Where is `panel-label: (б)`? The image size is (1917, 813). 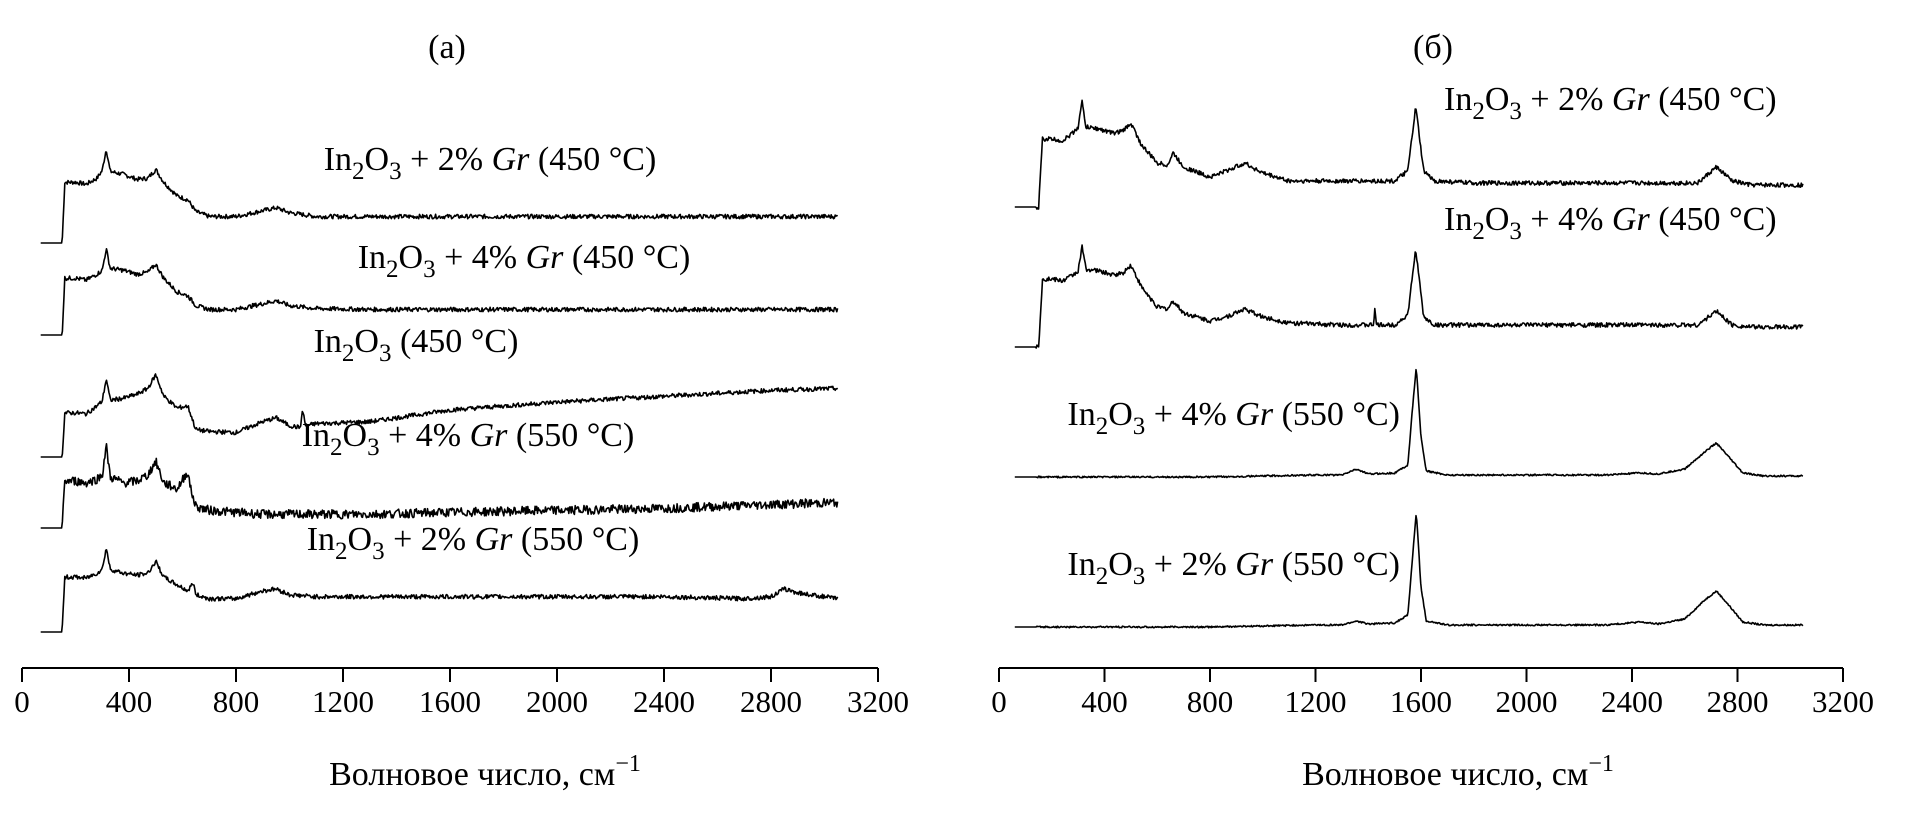 panel-label: (б) is located at coordinates (1433, 47).